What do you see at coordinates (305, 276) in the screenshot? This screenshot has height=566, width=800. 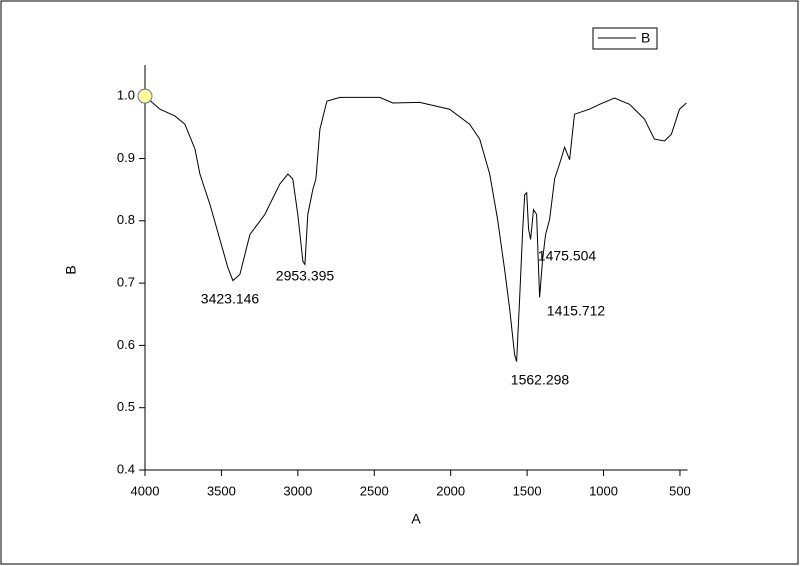 I see `peak-annotation: 2953.395` at bounding box center [305, 276].